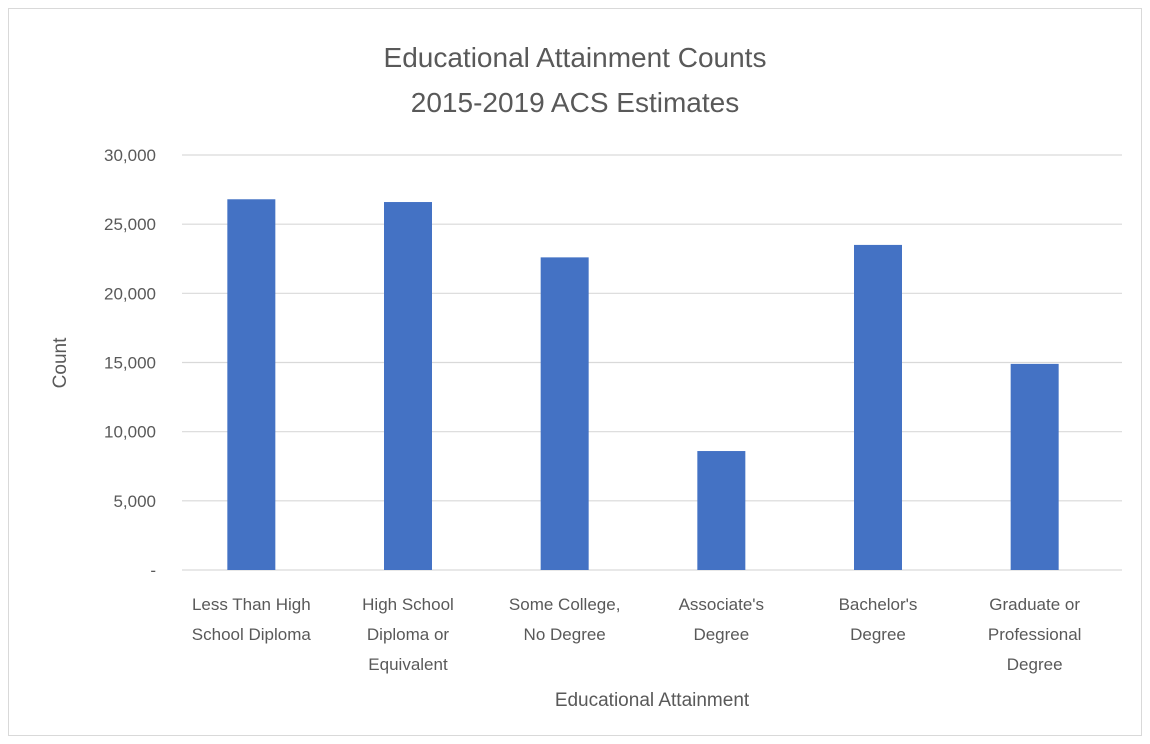 This screenshot has height=744, width=1150. I want to click on x-tick-label-line: No Degree, so click(565, 634).